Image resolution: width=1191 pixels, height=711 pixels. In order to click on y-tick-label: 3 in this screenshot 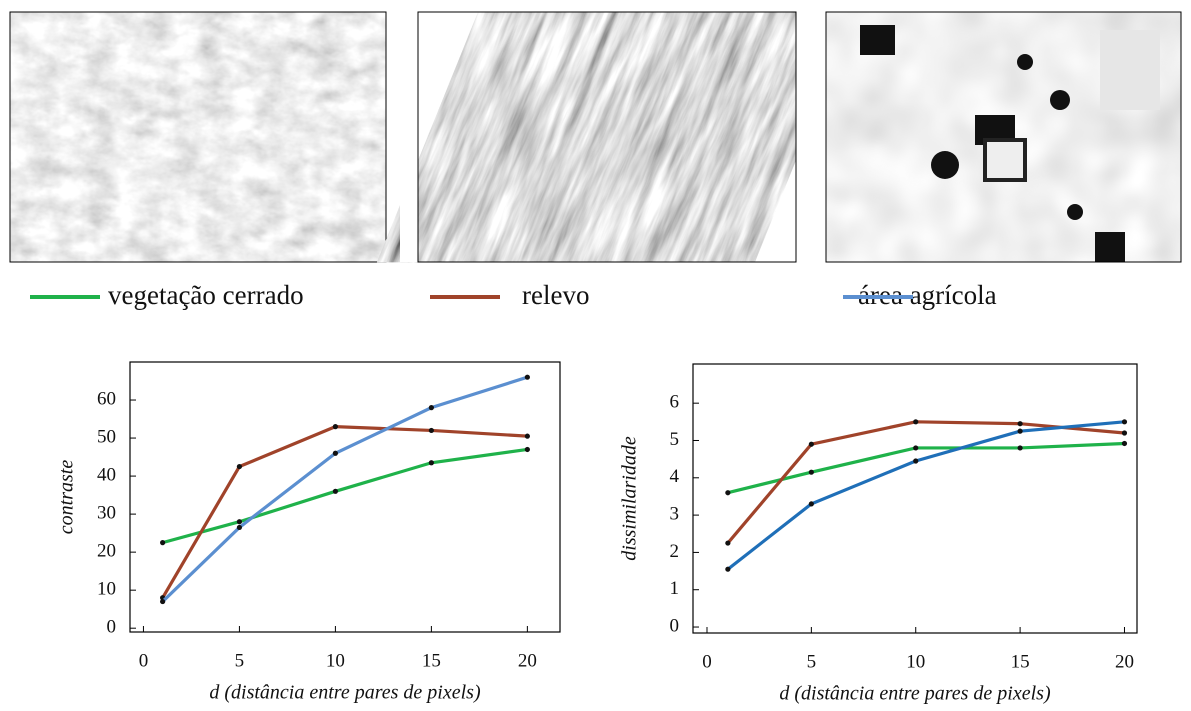, I will do `click(675, 513)`.